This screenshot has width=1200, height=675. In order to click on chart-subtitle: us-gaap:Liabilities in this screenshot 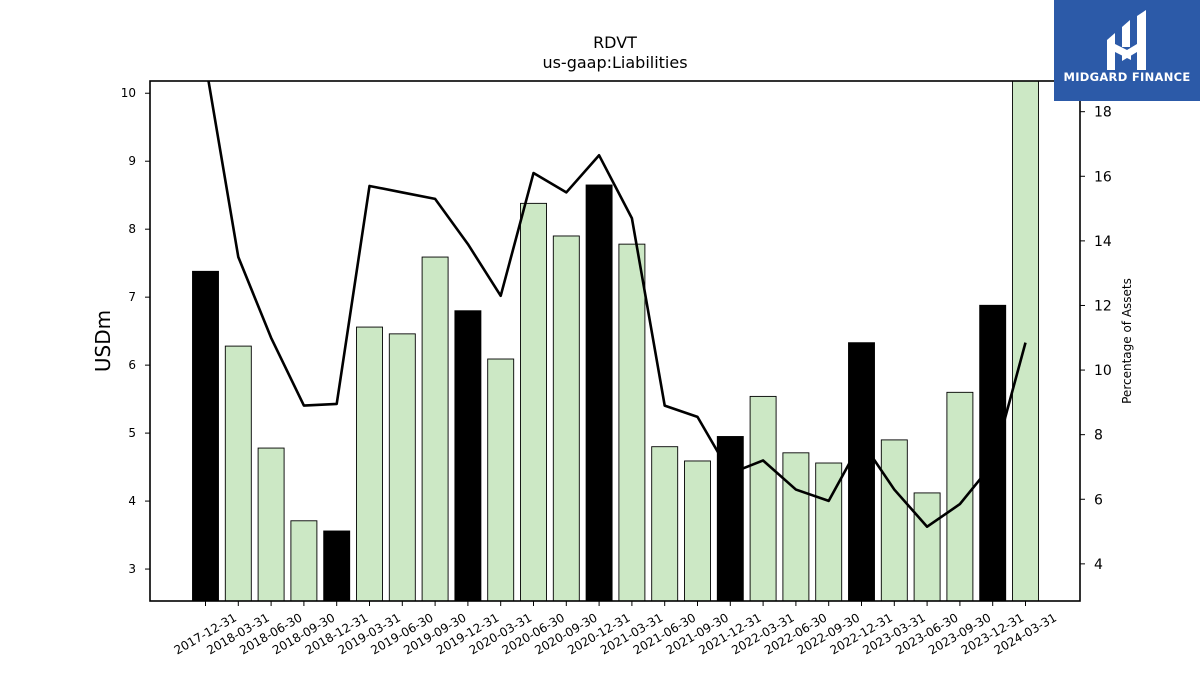, I will do `click(614, 62)`.